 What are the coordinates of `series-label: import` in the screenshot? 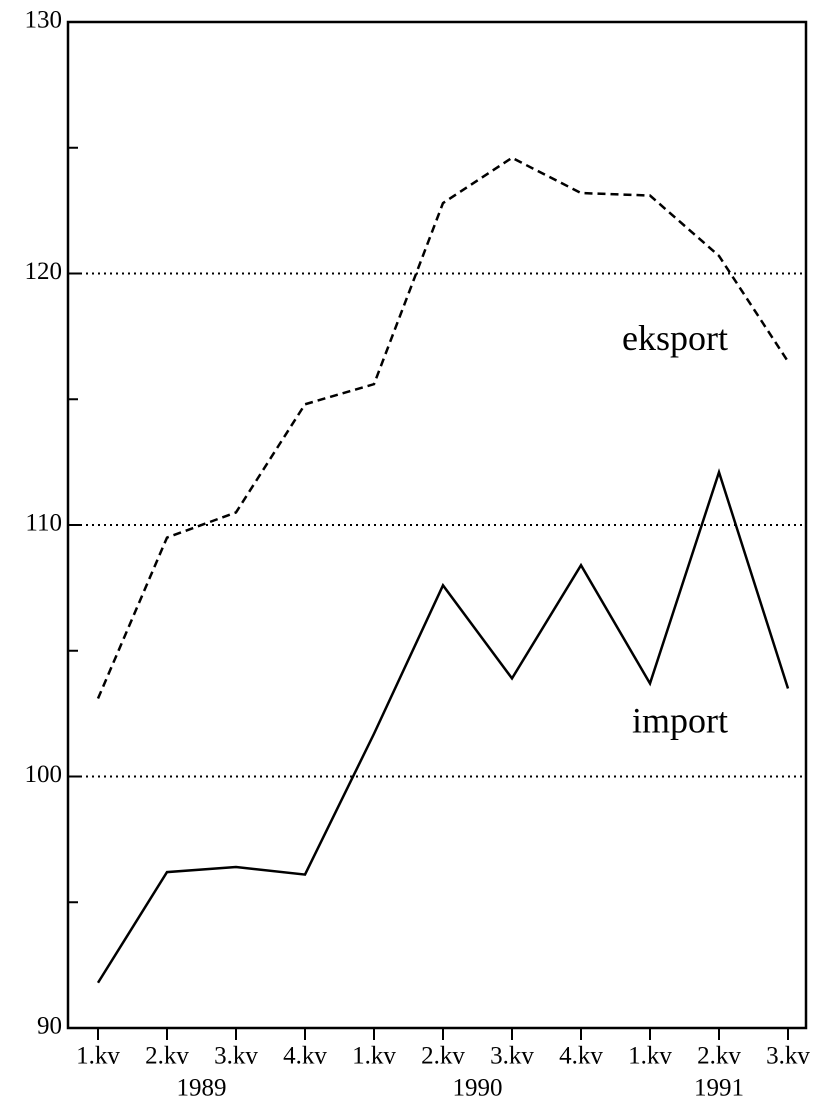 It's located at (680, 721).